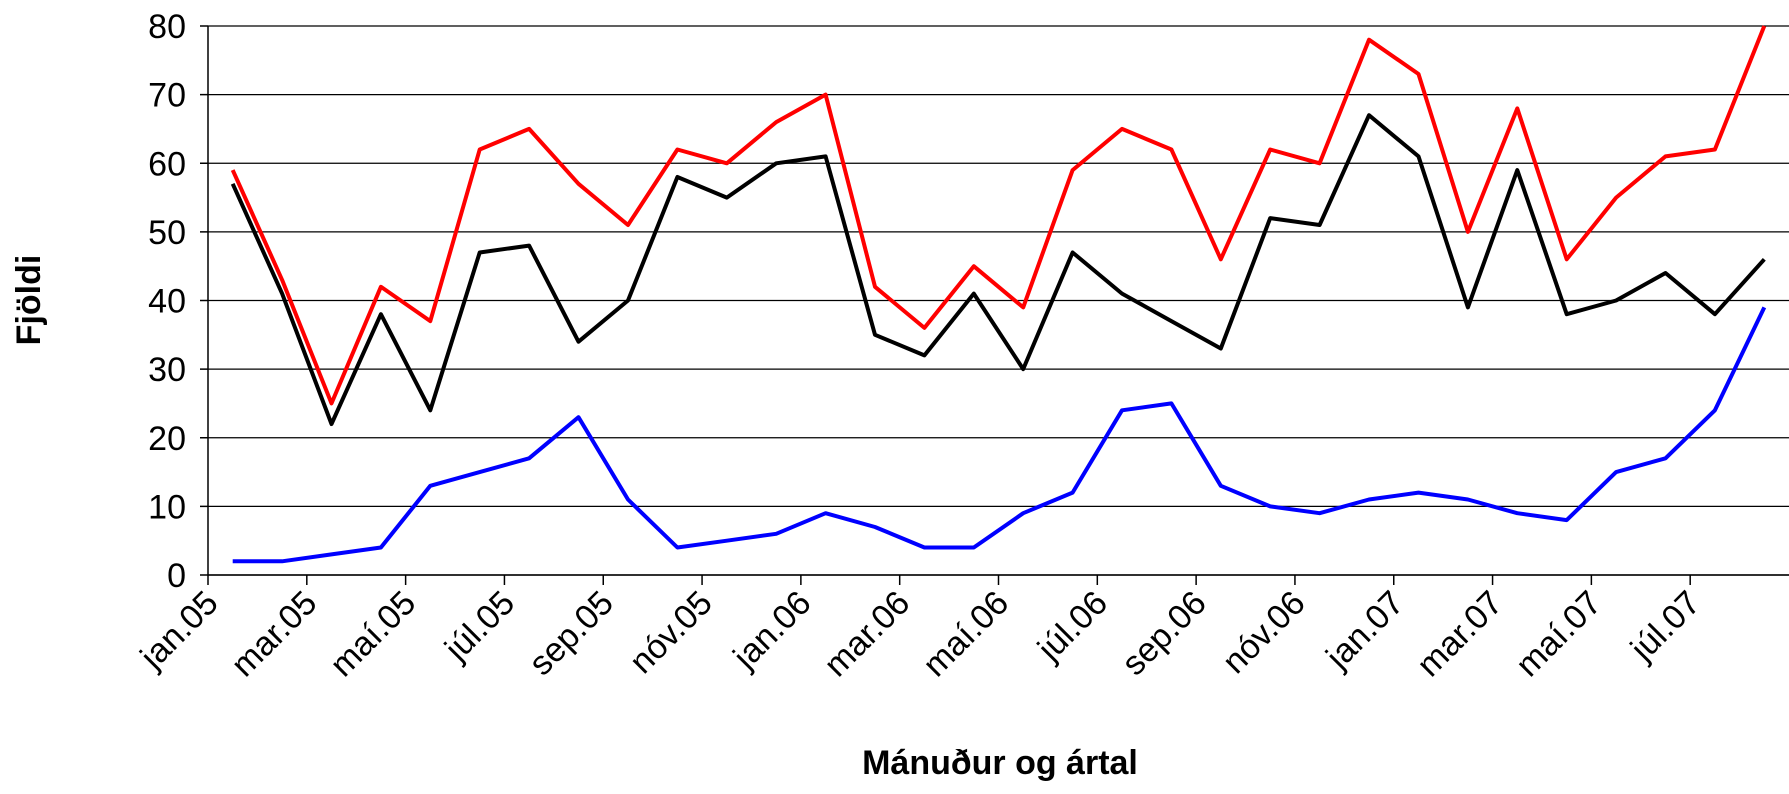 The image size is (1789, 794). Describe the element at coordinates (179, 630) in the screenshot. I see `x-tick-label: jan.05` at that location.